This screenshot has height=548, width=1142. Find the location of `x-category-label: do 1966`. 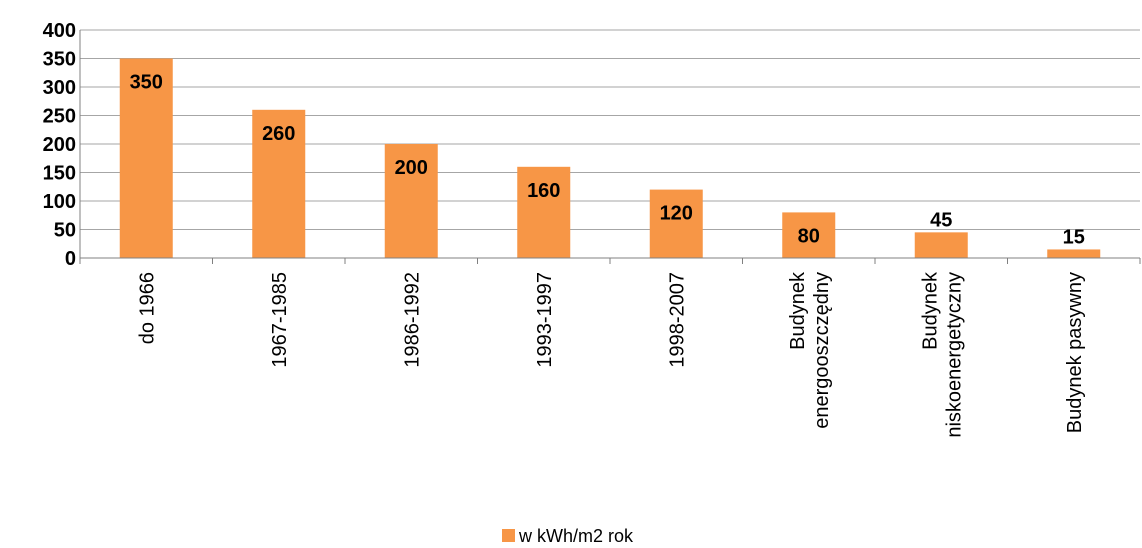

x-category-label: do 1966 is located at coordinates (147, 308).